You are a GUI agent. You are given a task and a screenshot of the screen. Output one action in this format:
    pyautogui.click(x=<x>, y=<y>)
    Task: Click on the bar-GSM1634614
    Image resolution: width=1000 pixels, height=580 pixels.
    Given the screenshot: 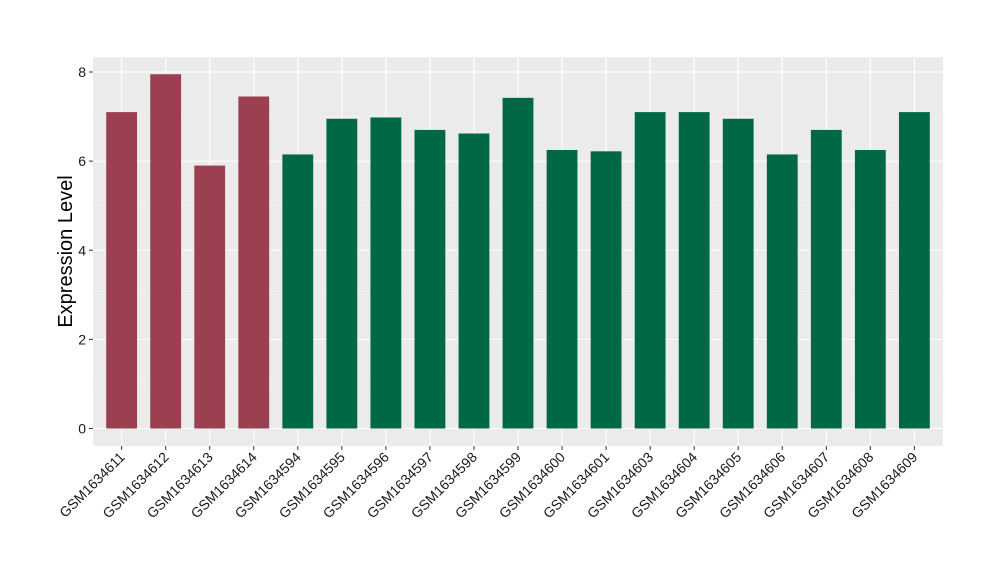 What is the action you would take?
    pyautogui.click(x=254, y=262)
    